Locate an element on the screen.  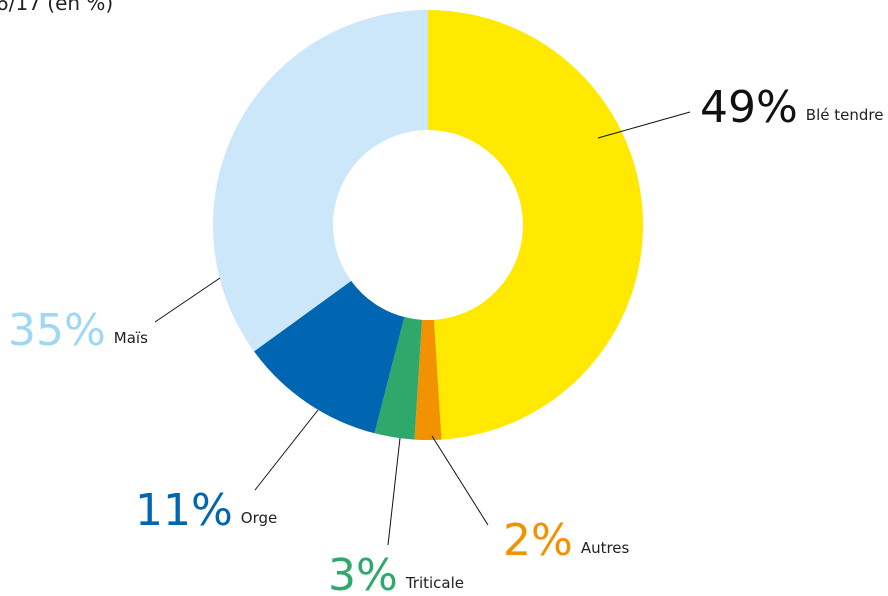
value-label: 49% is located at coordinates (749, 107).